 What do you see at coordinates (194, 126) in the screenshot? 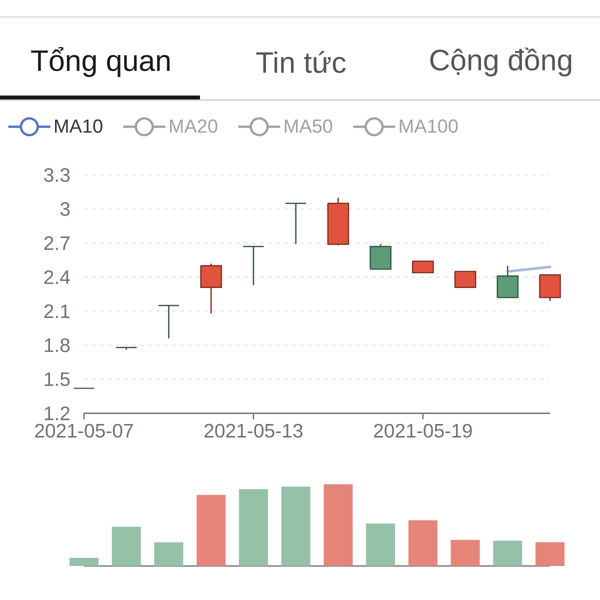
I see `legend-label: MA20` at bounding box center [194, 126].